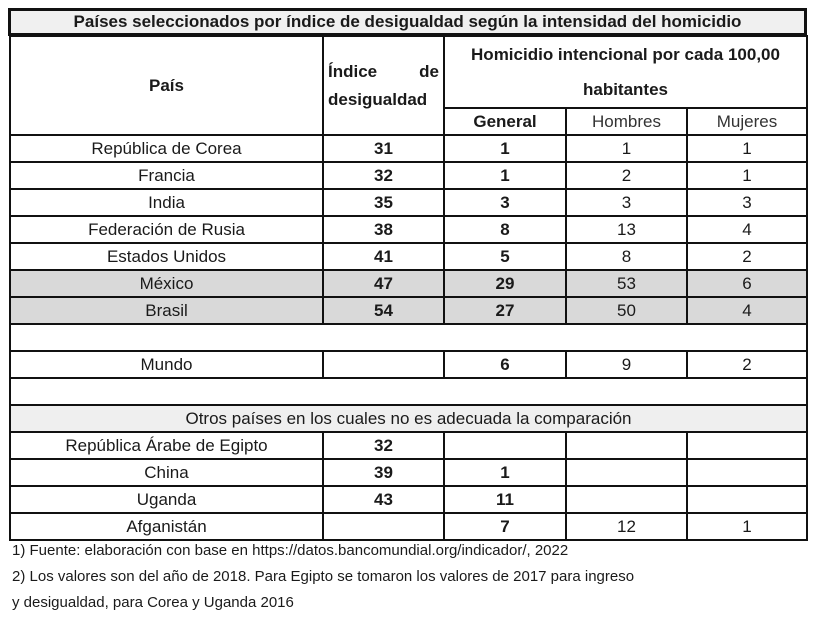  What do you see at coordinates (505, 526) in the screenshot?
I see `general-cell: 7` at bounding box center [505, 526].